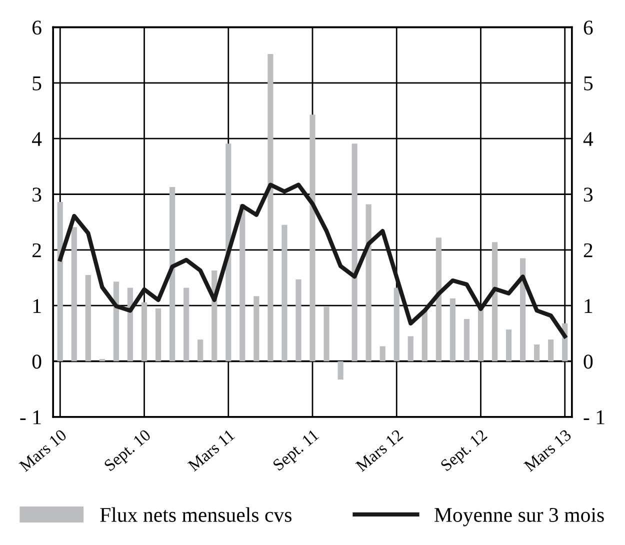 The height and width of the screenshot is (545, 625). I want to click on x-tick-label: Mars 10, so click(43, 450).